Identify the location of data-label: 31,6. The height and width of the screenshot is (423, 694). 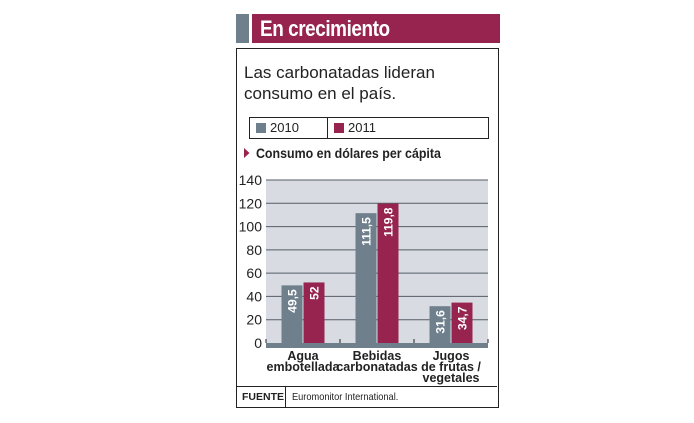
(441, 322).